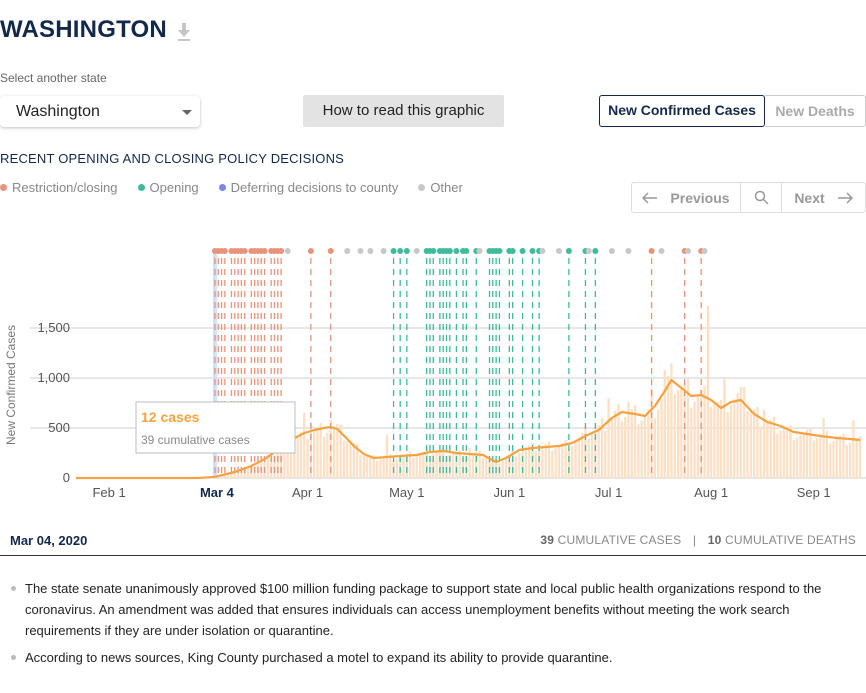 This screenshot has height=693, width=866. Describe the element at coordinates (686, 197) in the screenshot. I see `previous-button: Previous` at that location.